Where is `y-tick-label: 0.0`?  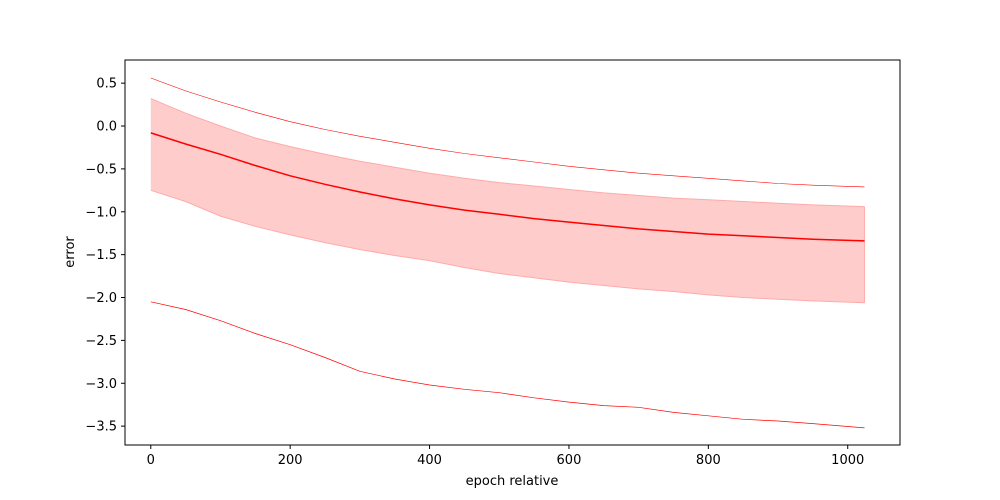
y-tick-label: 0.0 is located at coordinates (106, 127).